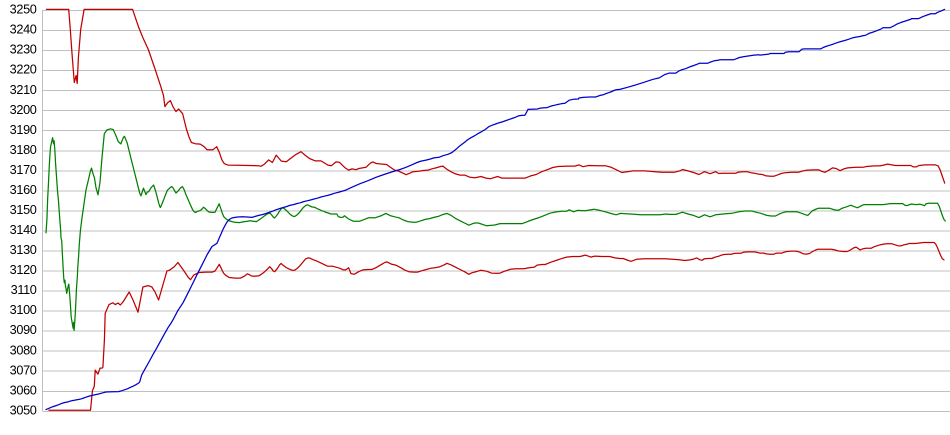 The image size is (950, 435). I want to click on svg-text: 3110, so click(24, 290).